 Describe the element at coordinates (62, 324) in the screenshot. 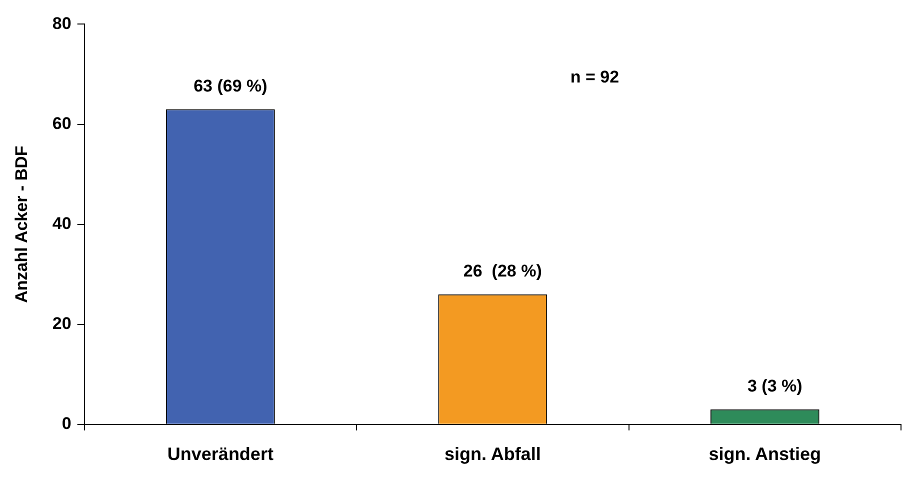

I see `y-tick-label: 20` at that location.